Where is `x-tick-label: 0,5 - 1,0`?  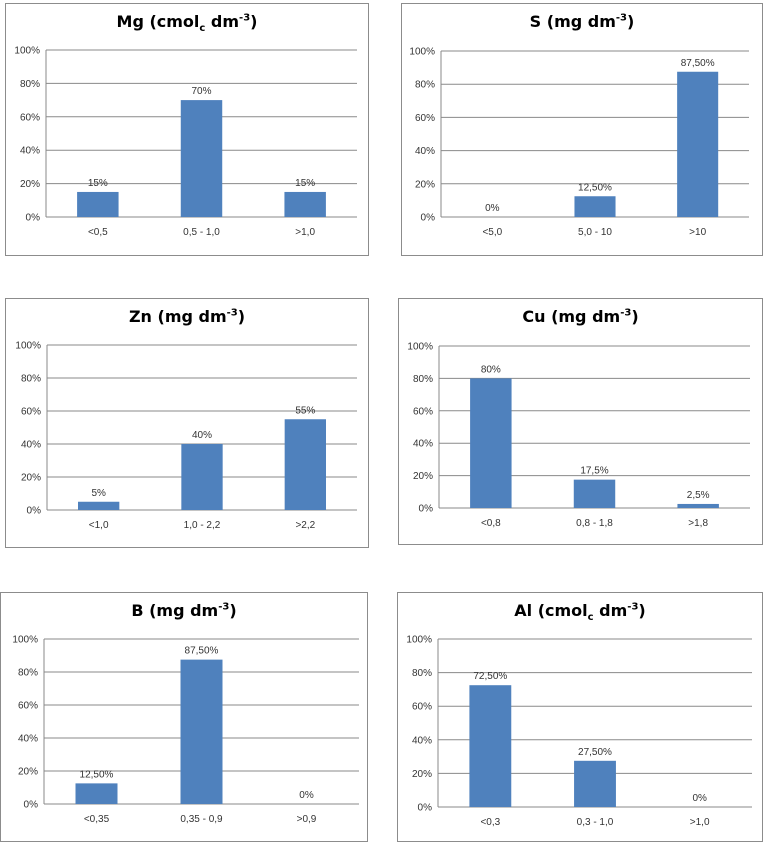 x-tick-label: 0,5 - 1,0 is located at coordinates (201, 232).